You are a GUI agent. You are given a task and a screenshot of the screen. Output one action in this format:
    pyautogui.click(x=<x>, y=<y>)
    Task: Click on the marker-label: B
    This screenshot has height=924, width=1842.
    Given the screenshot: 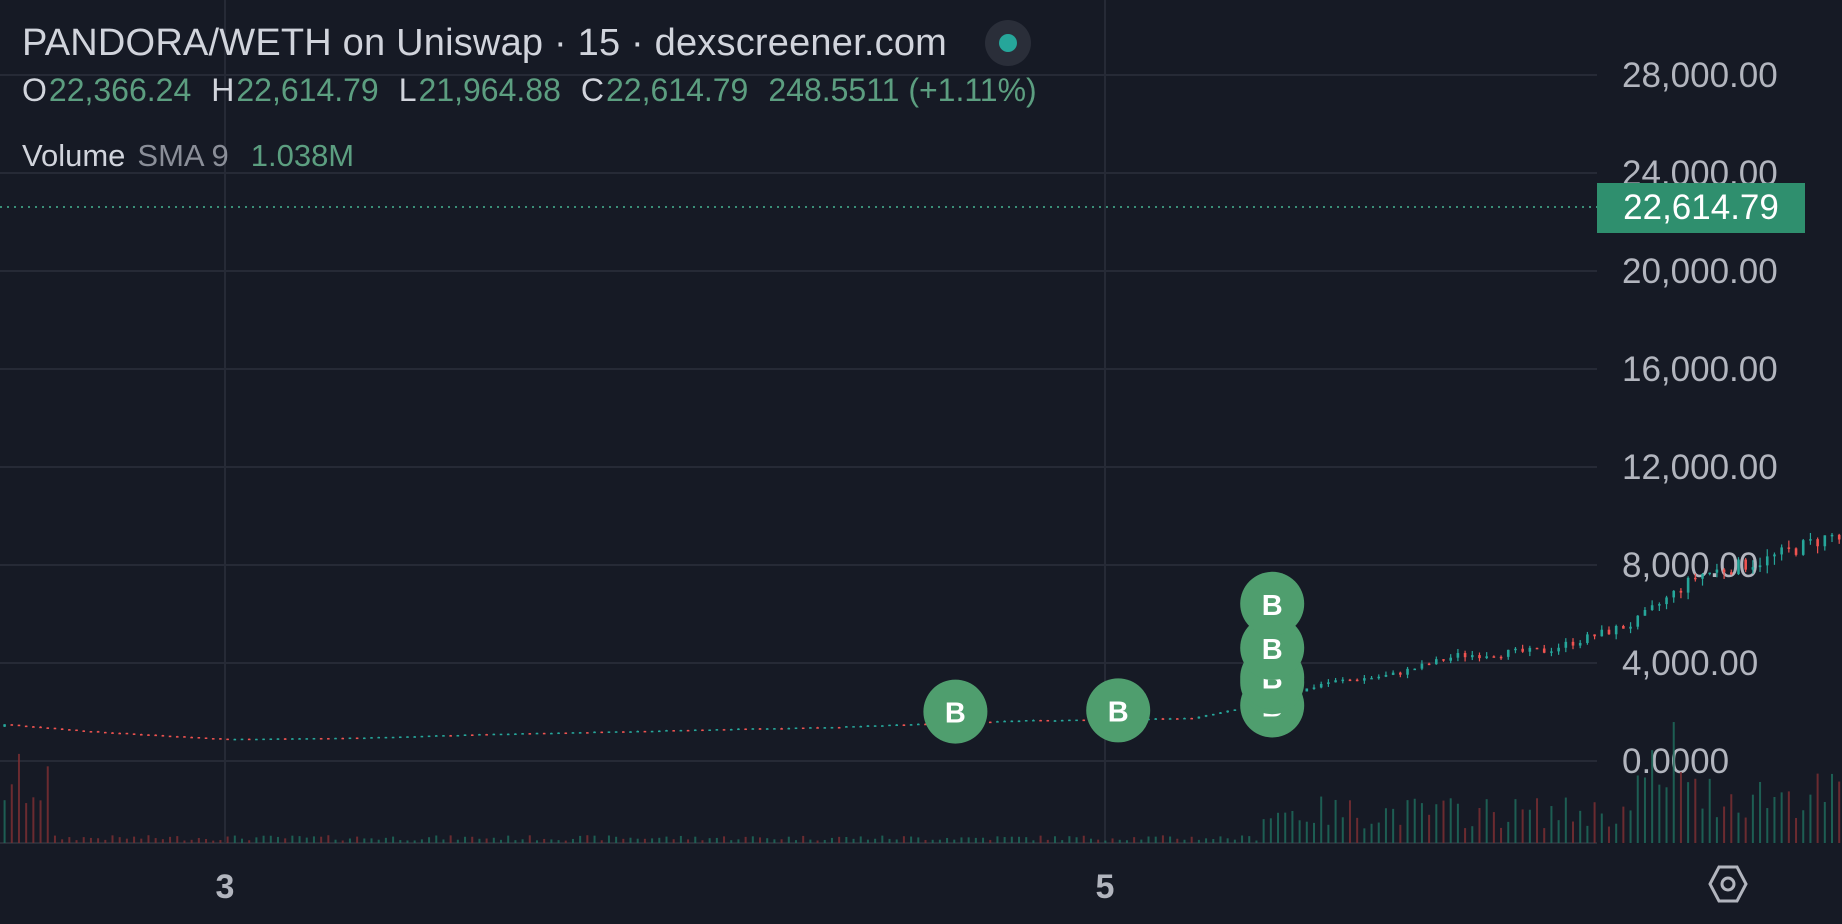 What is the action you would take?
    pyautogui.click(x=1118, y=712)
    